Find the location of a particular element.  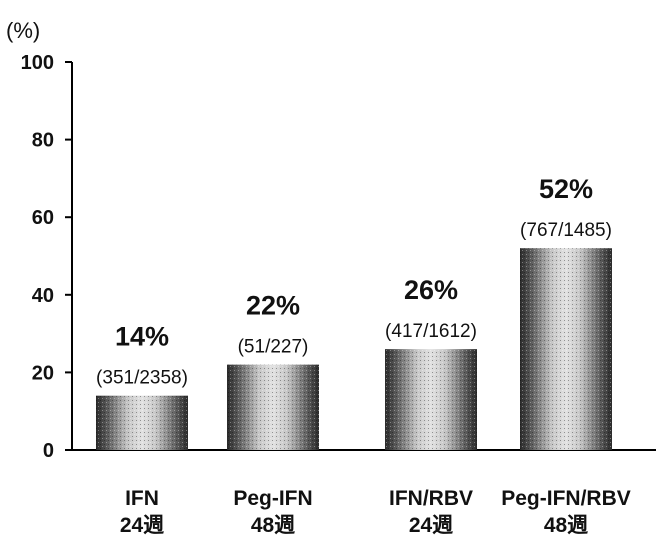

bar-value-label: 14% is located at coordinates (142, 337).